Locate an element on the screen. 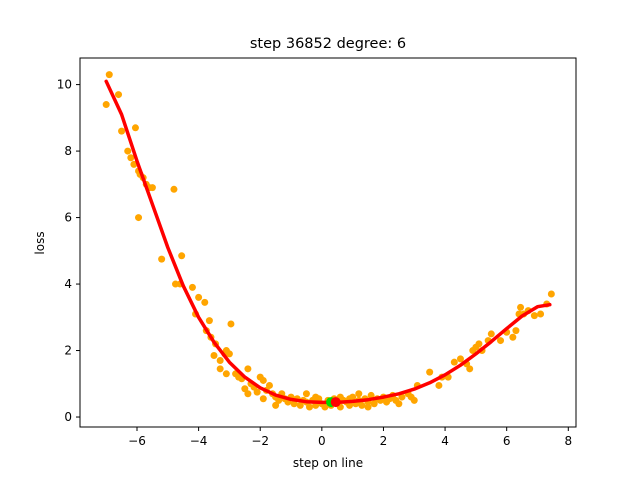 The width and height of the screenshot is (640, 480). x-tick-label: 6 is located at coordinates (507, 441).